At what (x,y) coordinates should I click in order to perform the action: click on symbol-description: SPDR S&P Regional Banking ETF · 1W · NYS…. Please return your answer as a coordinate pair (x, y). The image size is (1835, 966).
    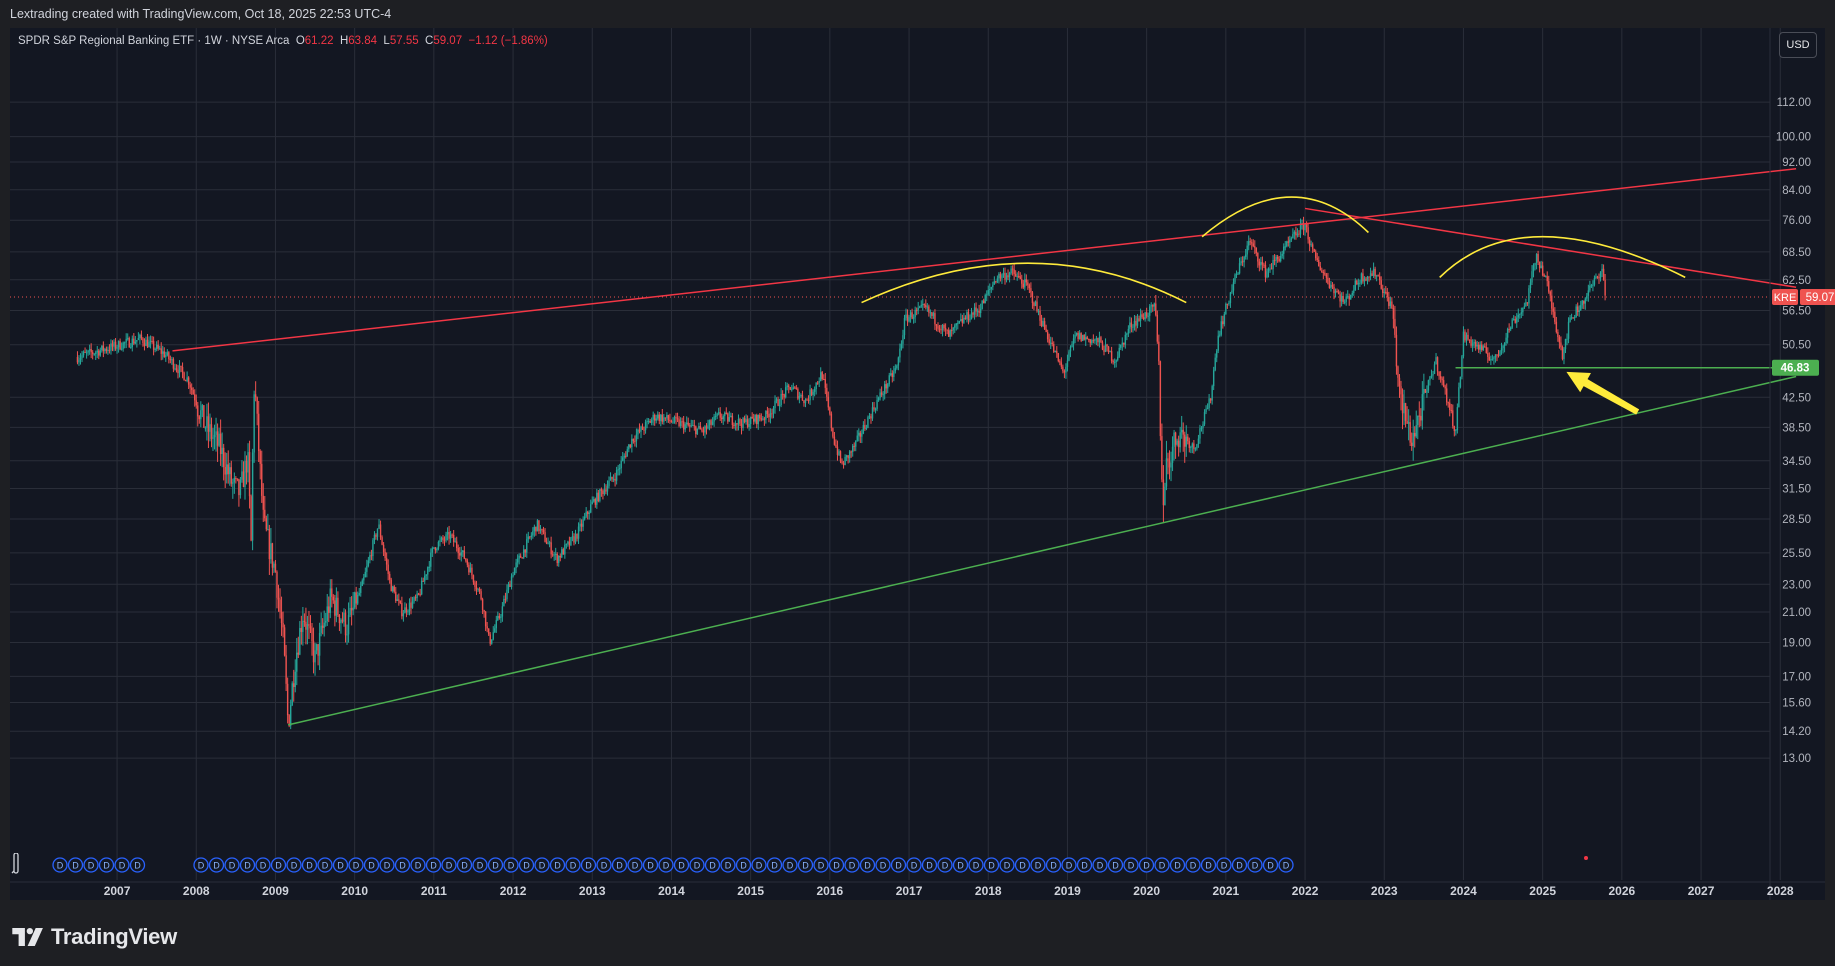
    Looking at the image, I should click on (154, 41).